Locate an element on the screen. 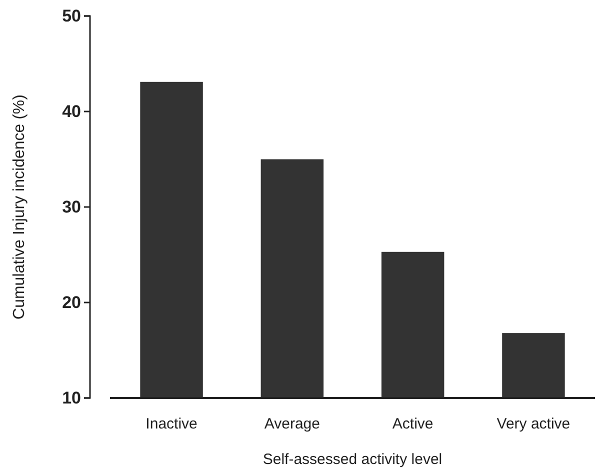 The height and width of the screenshot is (476, 605). x-tick-label: Very active is located at coordinates (533, 424).